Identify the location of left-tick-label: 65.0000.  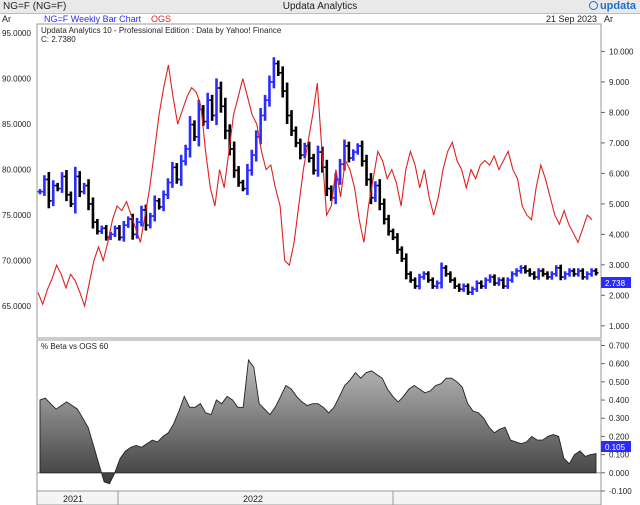
(16, 306).